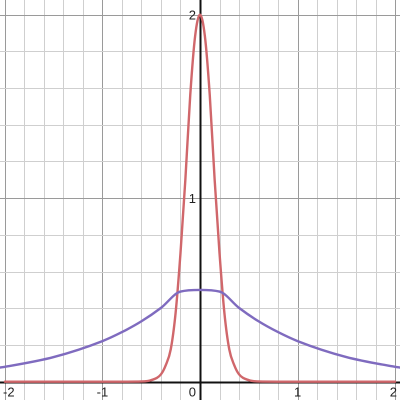 This screenshot has width=400, height=400. What do you see at coordinates (192, 15) in the screenshot?
I see `y-tick-label: 2` at bounding box center [192, 15].